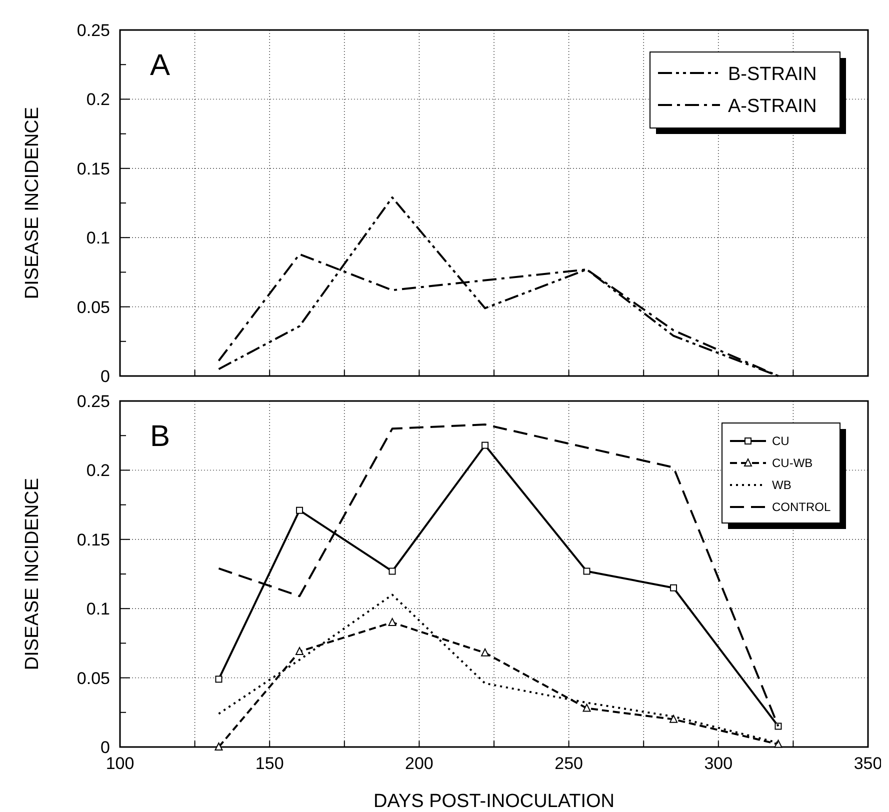 Image resolution: width=889 pixels, height=812 pixels. I want to click on legend-label: CONTROL, so click(801, 507).